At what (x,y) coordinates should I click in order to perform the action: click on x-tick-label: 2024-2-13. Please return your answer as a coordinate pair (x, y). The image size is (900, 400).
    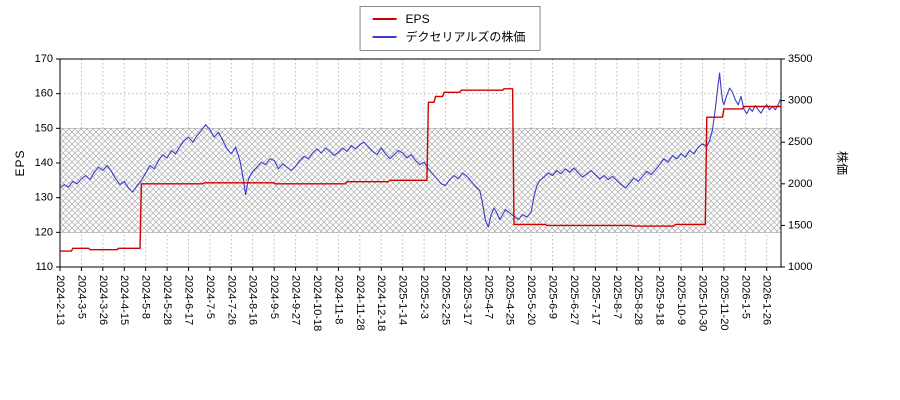
    Looking at the image, I should click on (60, 300).